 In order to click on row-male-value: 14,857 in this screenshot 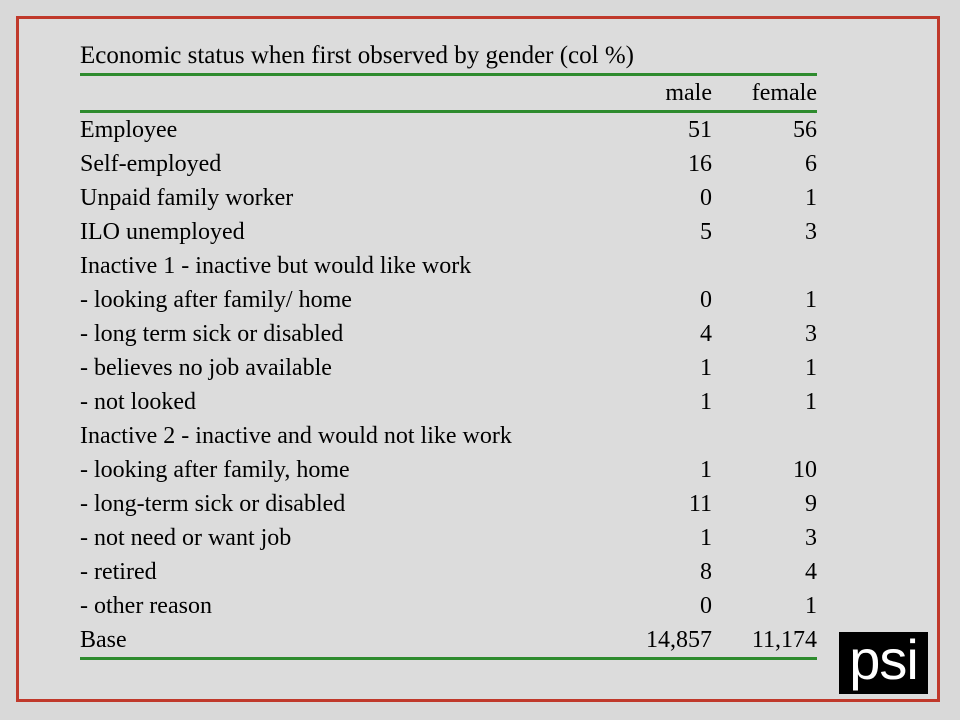, I will do `click(679, 640)`.